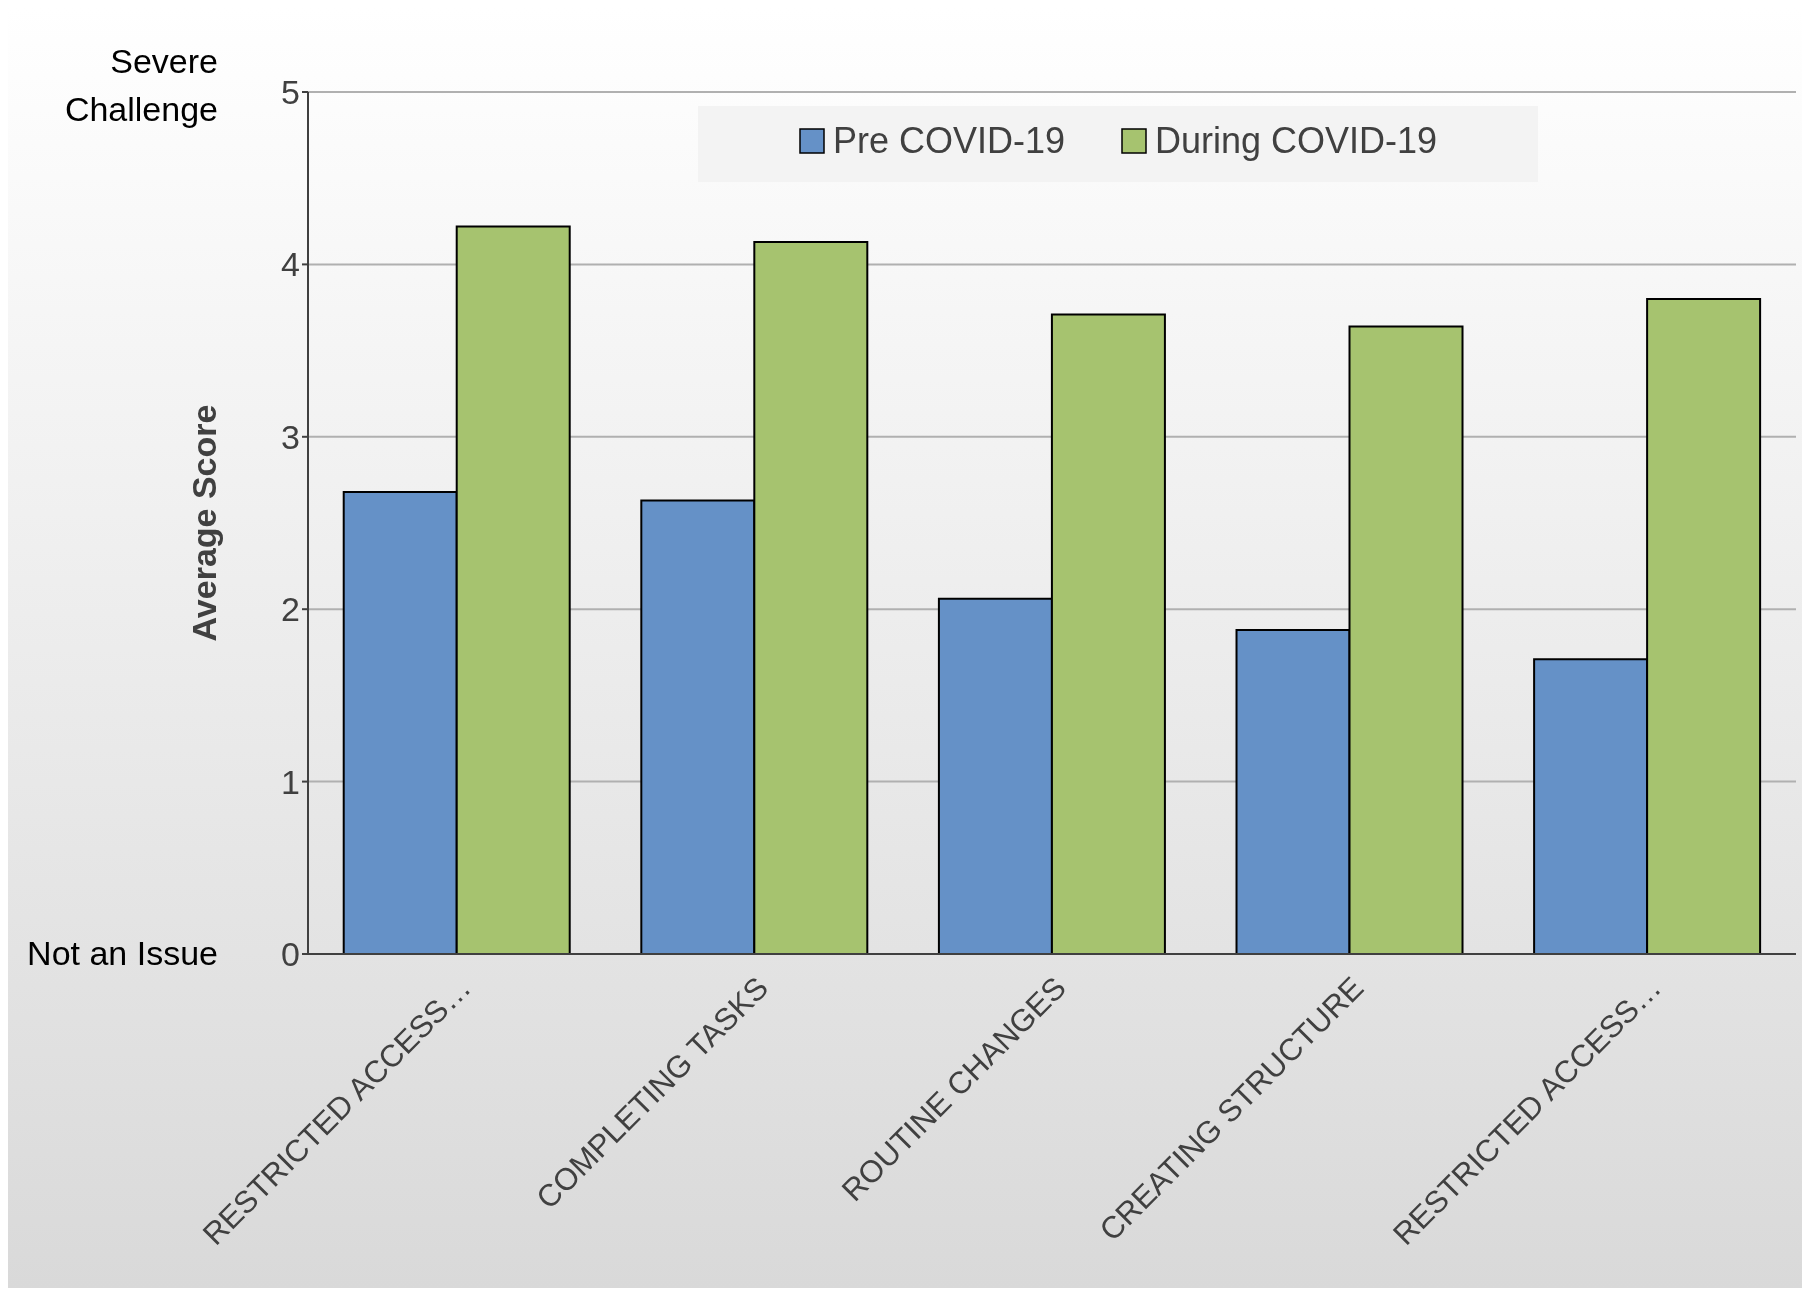  I want to click on y-tick-label: 2, so click(290, 609).